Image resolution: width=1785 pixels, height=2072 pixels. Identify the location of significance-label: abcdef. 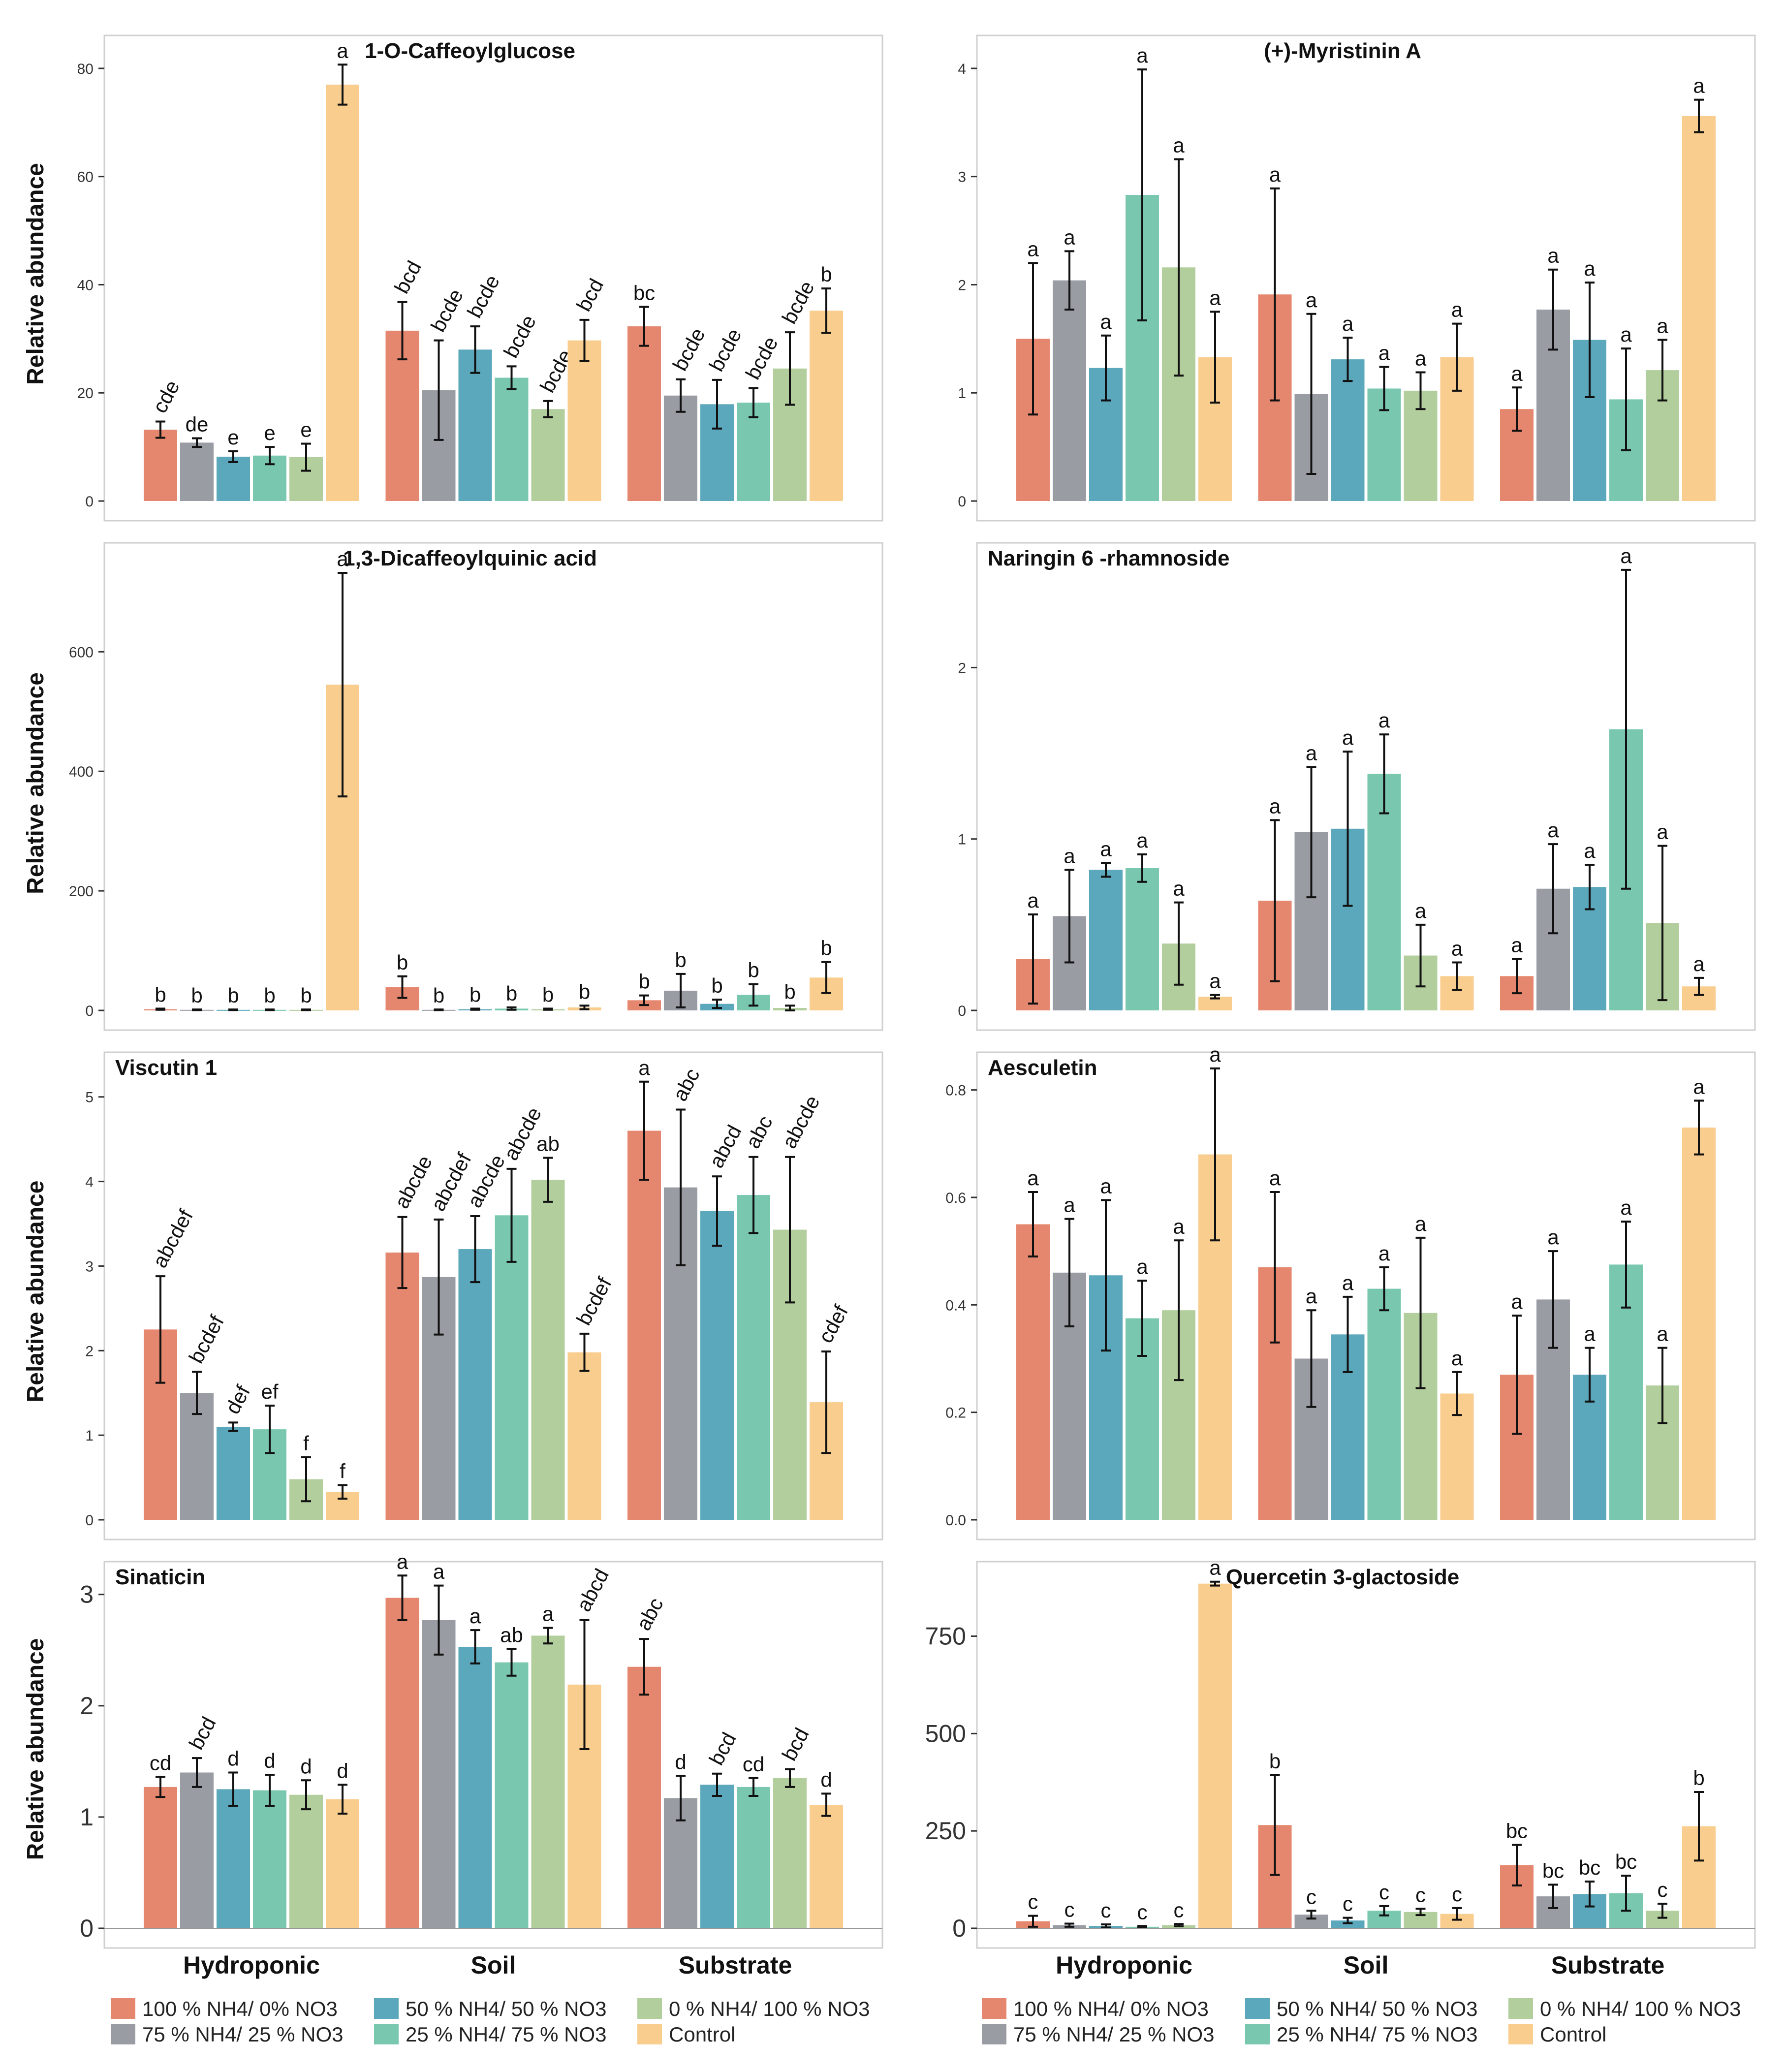
(172, 1239).